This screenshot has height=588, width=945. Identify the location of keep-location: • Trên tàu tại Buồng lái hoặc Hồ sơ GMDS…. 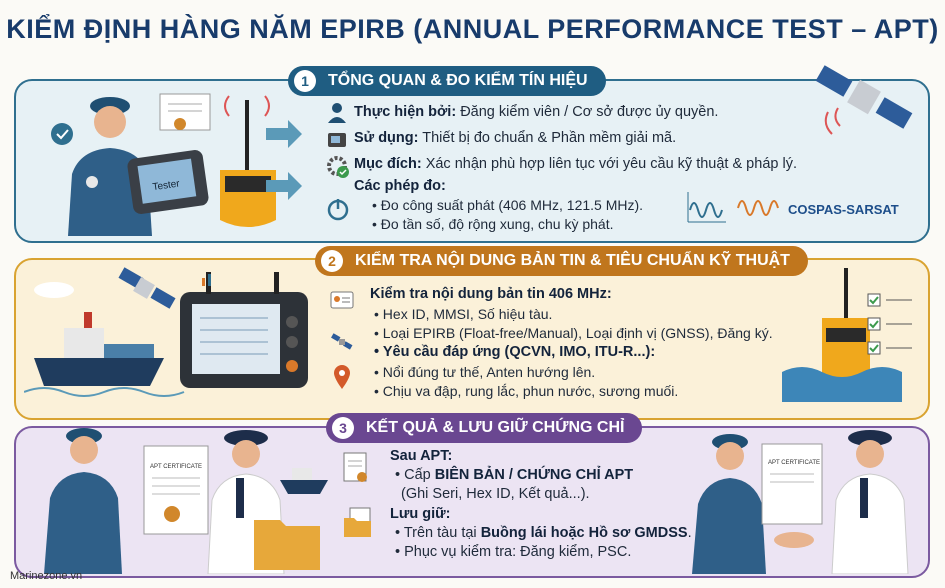
(543, 533).